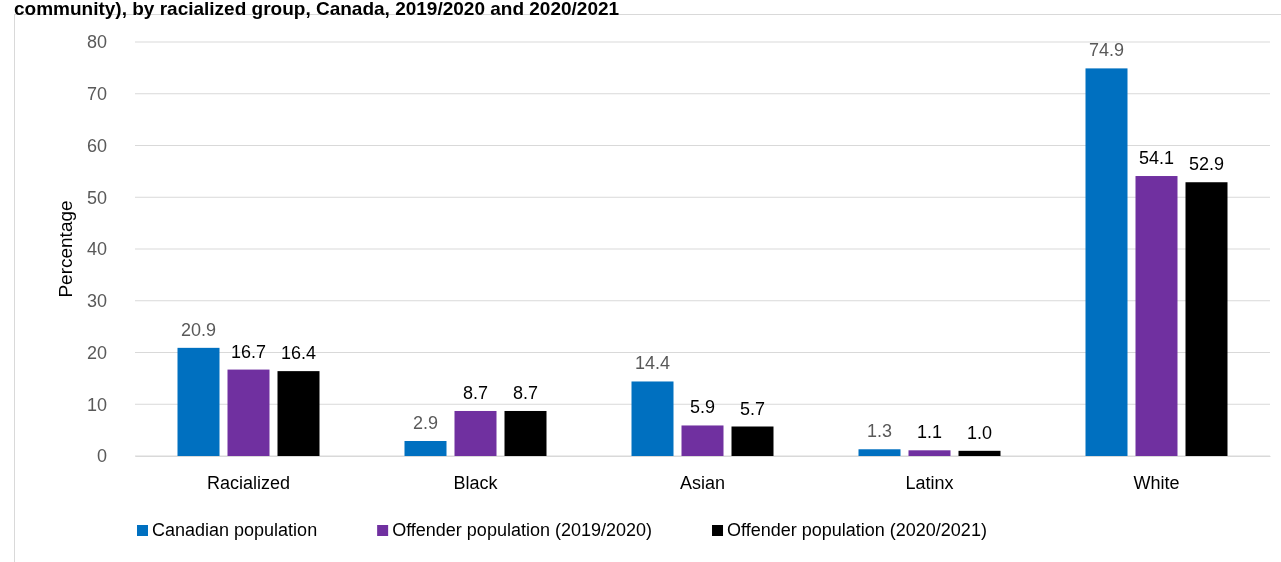 The height and width of the screenshot is (562, 1281). What do you see at coordinates (979, 432) in the screenshot?
I see `data-label: 1.0` at bounding box center [979, 432].